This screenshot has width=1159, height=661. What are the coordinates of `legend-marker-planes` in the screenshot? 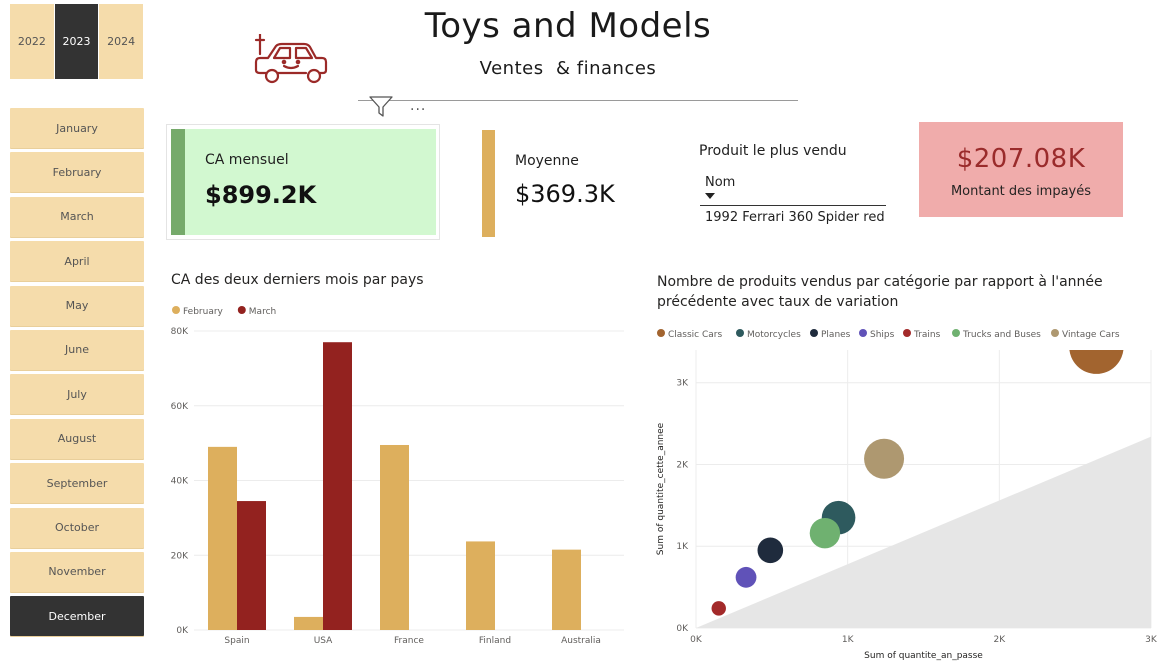 It's located at (814, 333).